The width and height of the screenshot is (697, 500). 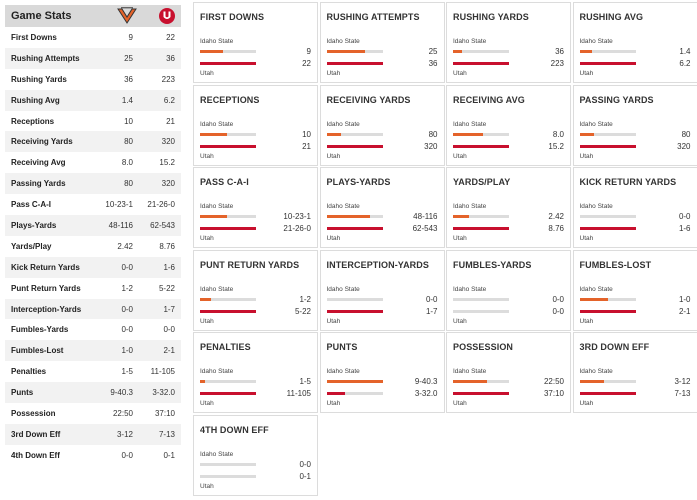 I want to click on stat-card: PUNT RETURN YARDS Idaho State 1-2 5-22 Utah, so click(x=255, y=290).